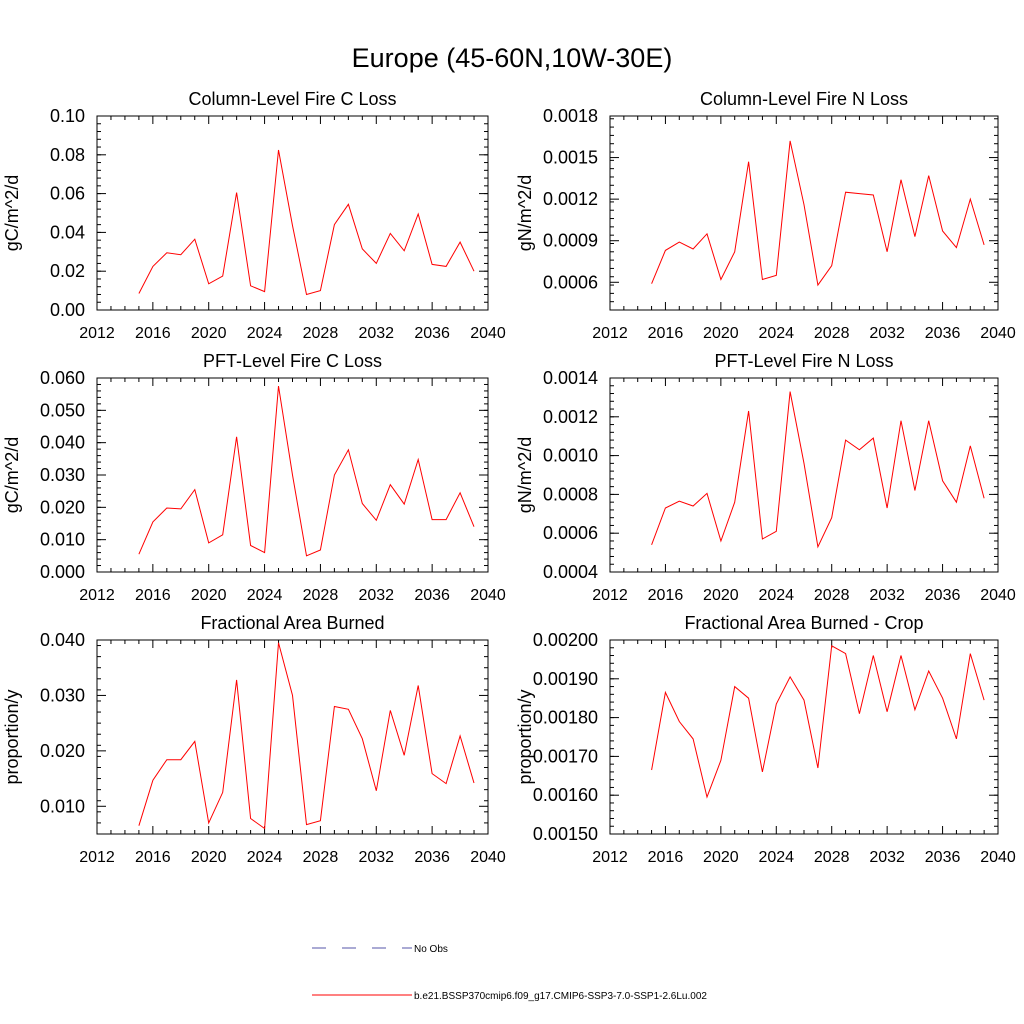 This screenshot has width=1024, height=1024. What do you see at coordinates (67, 194) in the screenshot?
I see `y-tick-label: 0.06` at bounding box center [67, 194].